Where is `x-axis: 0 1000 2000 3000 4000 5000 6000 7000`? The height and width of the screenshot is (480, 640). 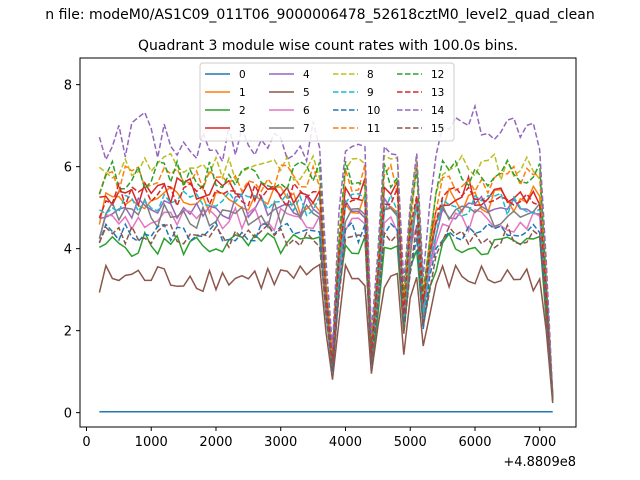 x-axis: 0 1000 2000 3000 4000 5000 6000 7000 is located at coordinates (319, 438).